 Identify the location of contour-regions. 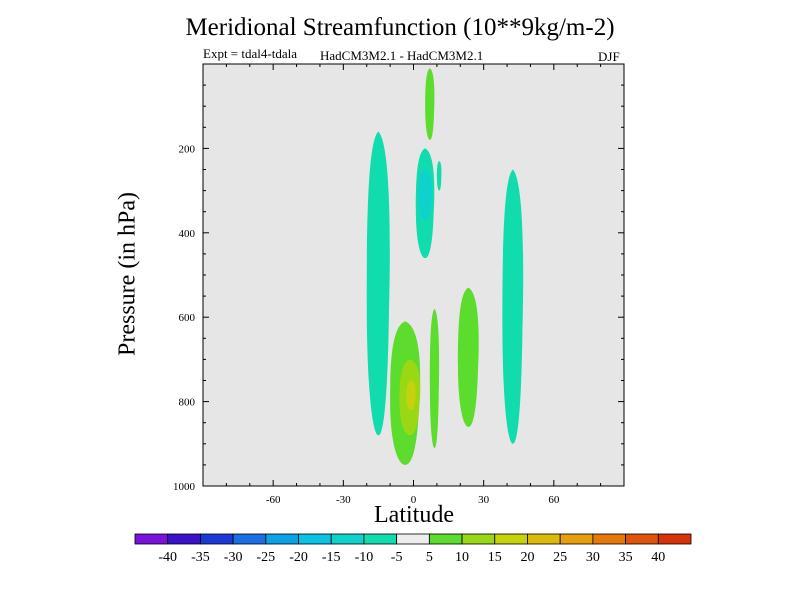
(445, 266).